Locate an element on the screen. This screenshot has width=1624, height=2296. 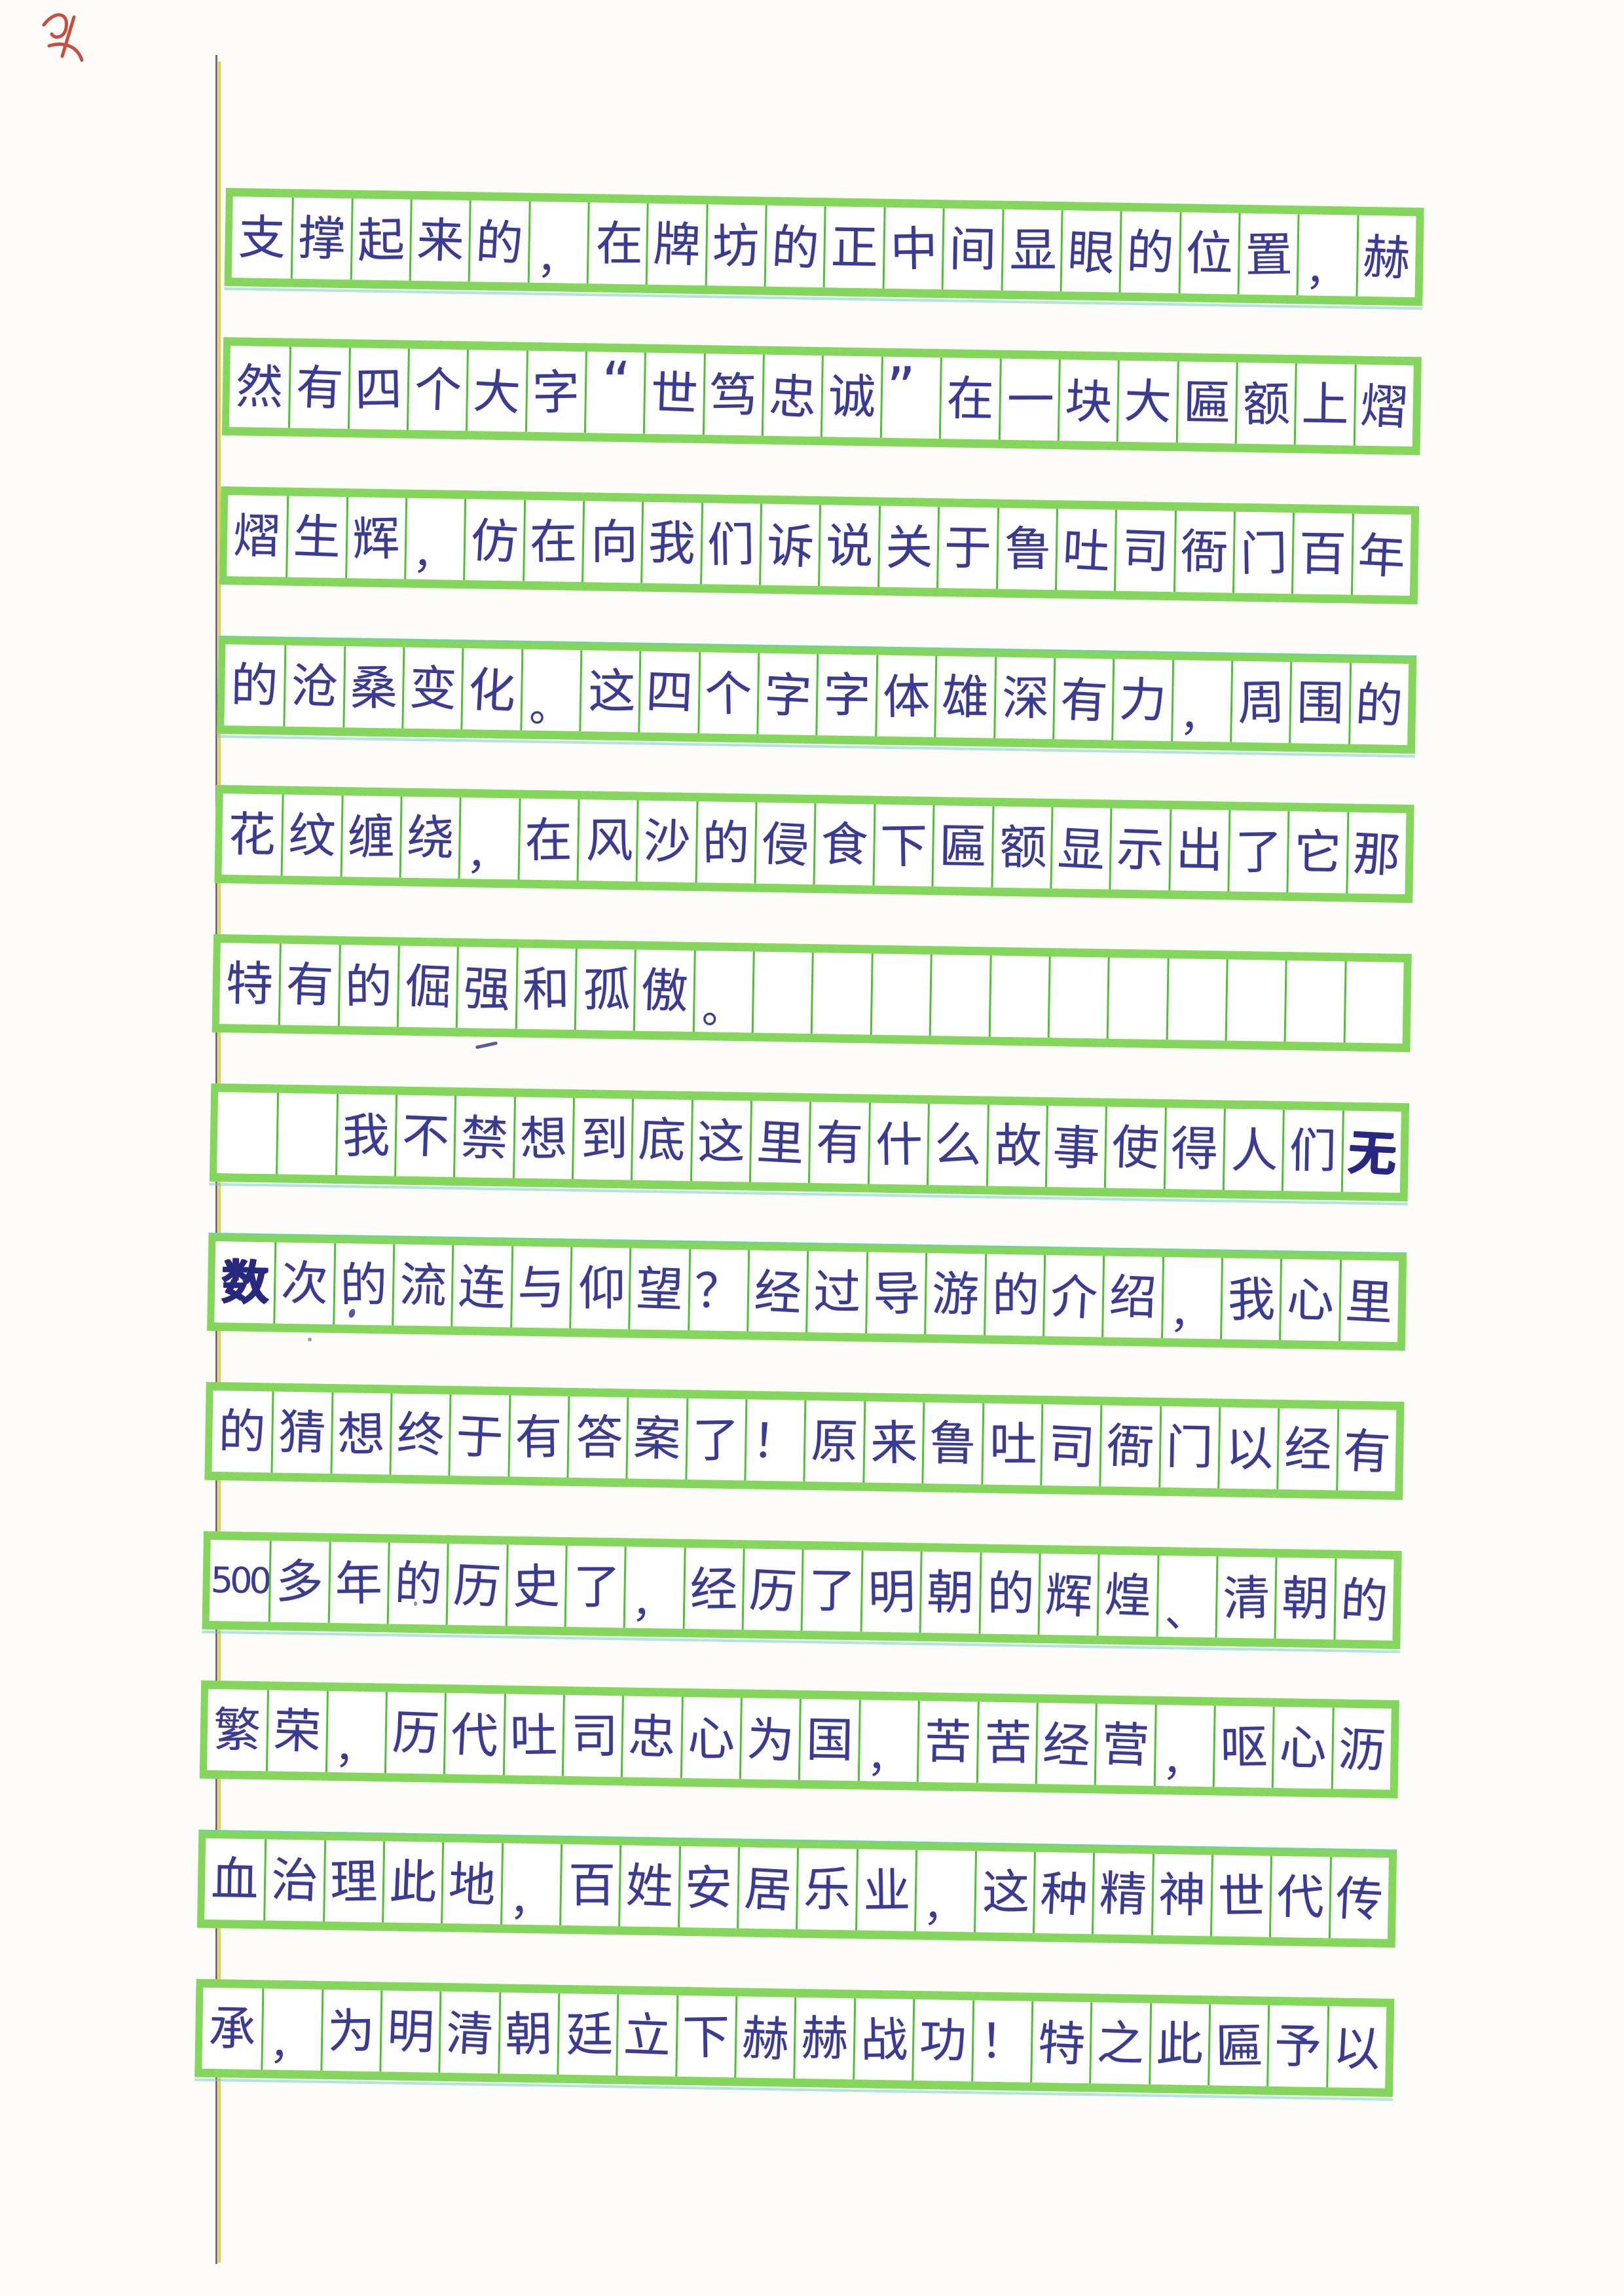
char-cell: 理 is located at coordinates (353, 1881).